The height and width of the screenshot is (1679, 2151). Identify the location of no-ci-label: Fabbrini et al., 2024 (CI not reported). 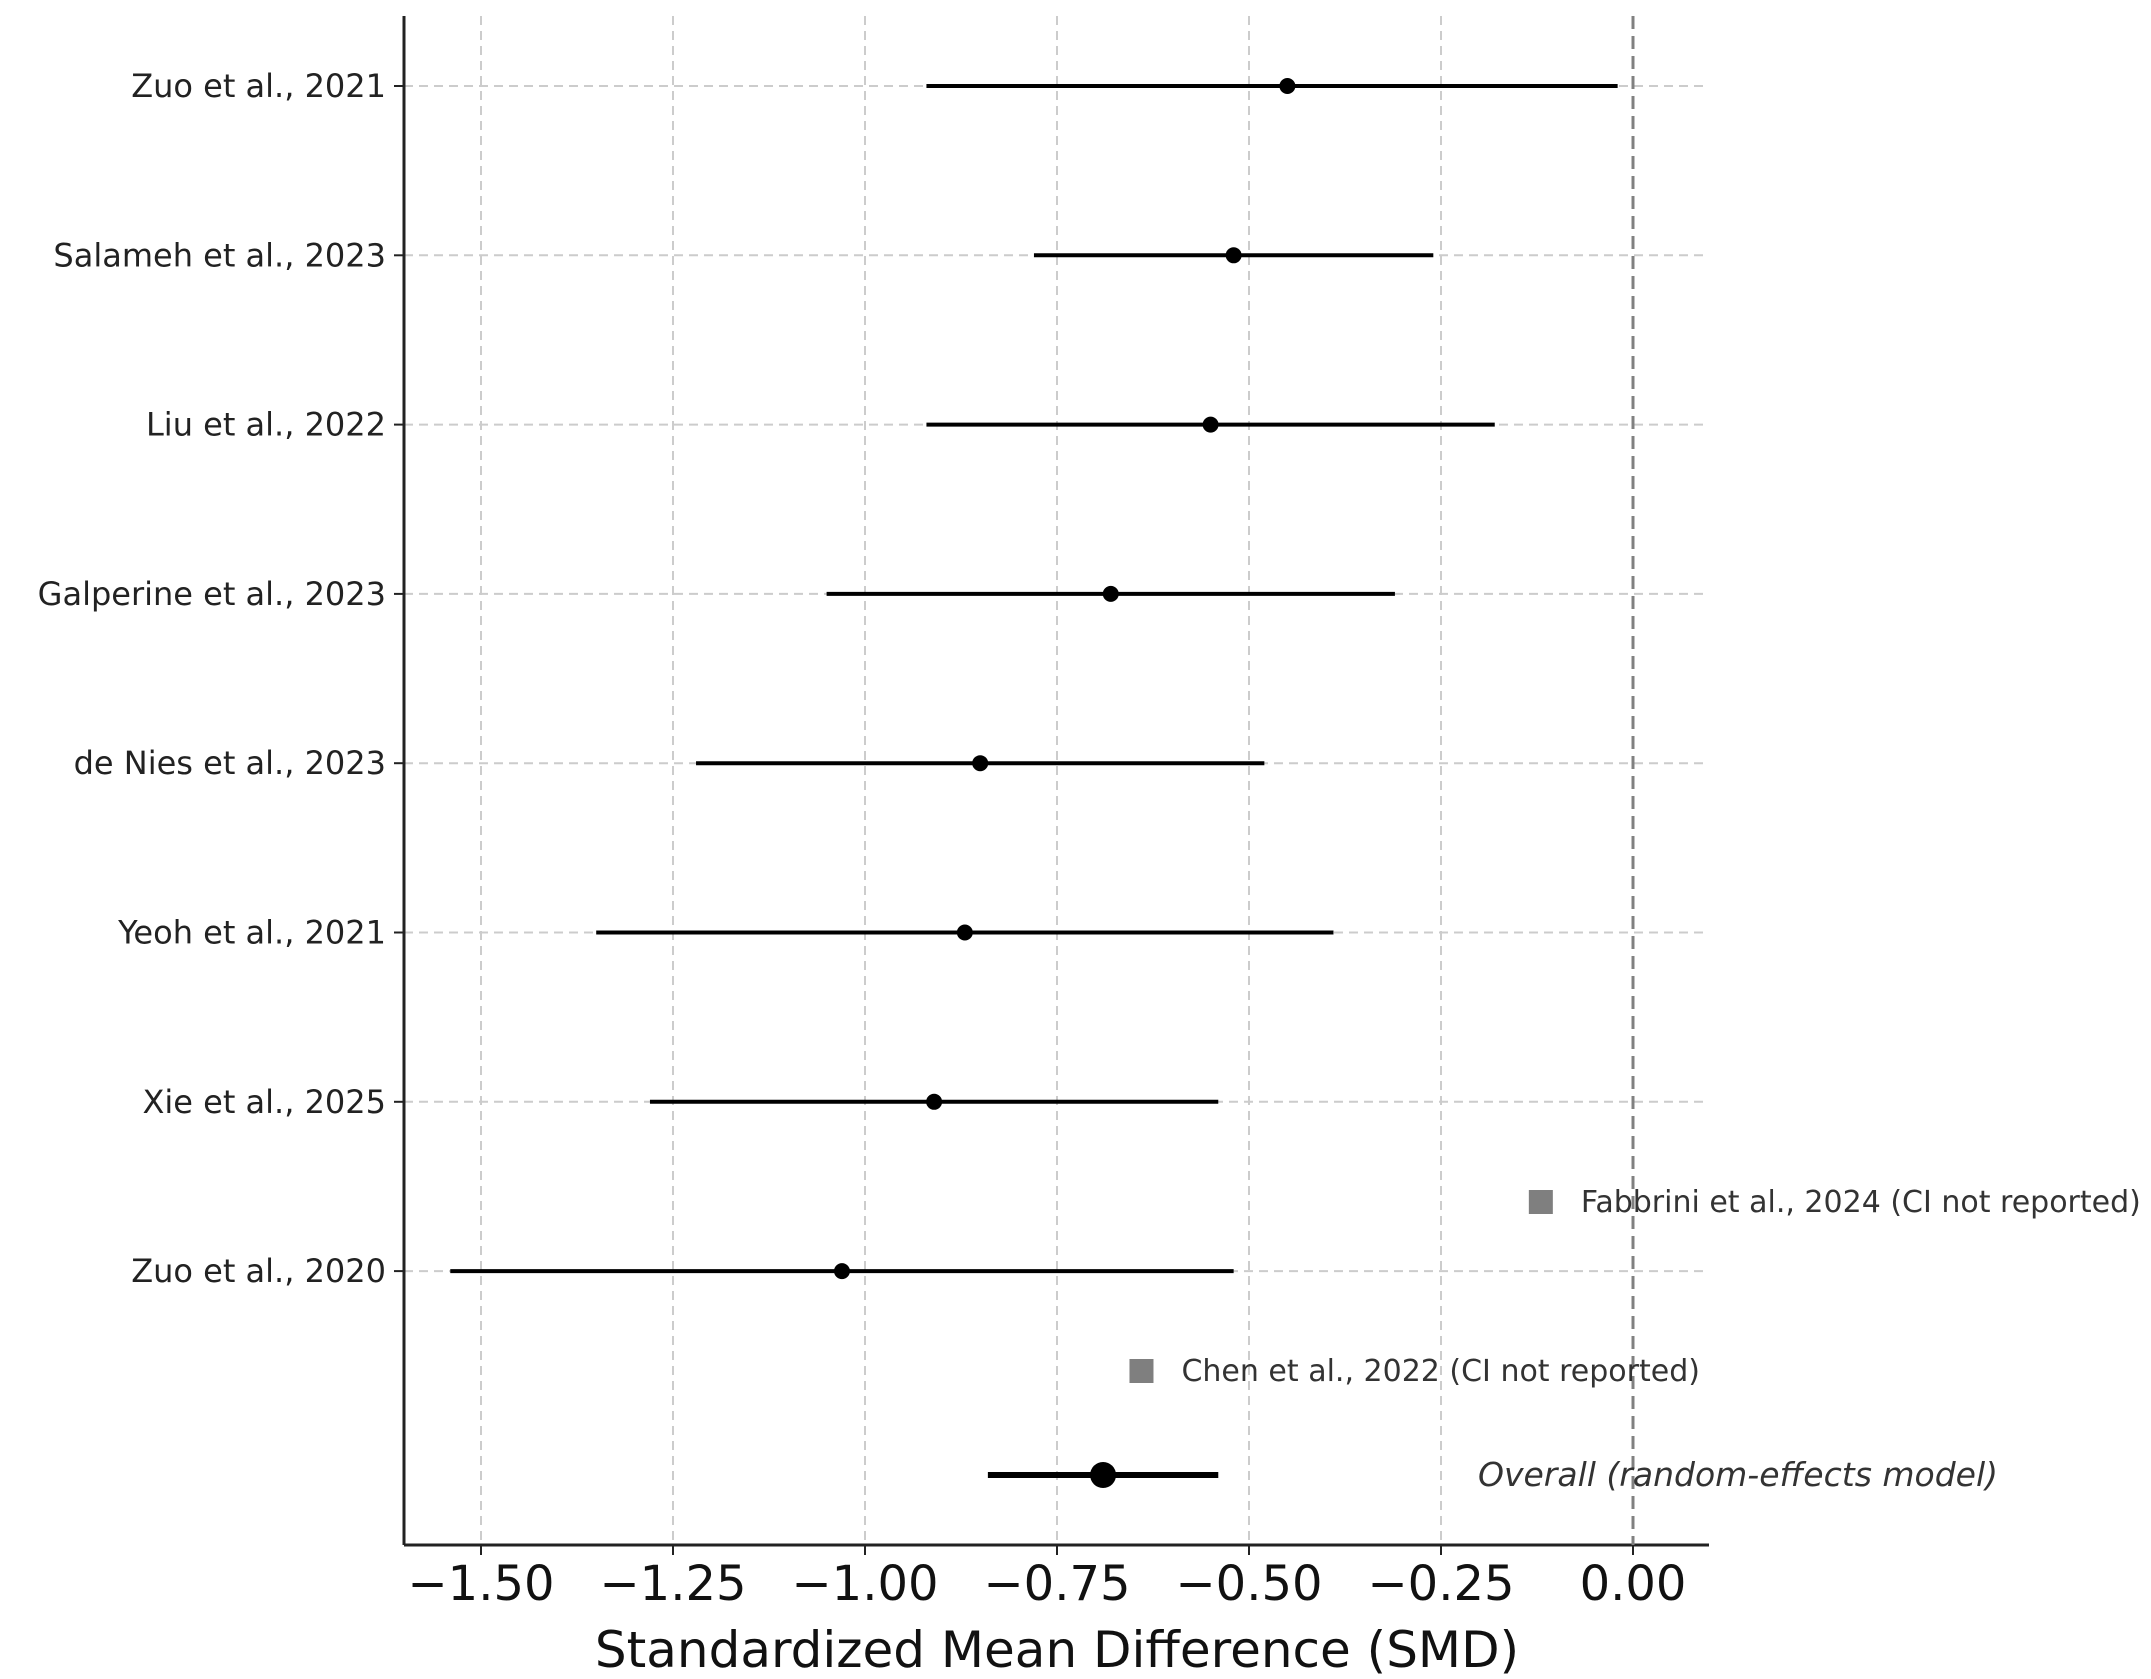
(1861, 1202).